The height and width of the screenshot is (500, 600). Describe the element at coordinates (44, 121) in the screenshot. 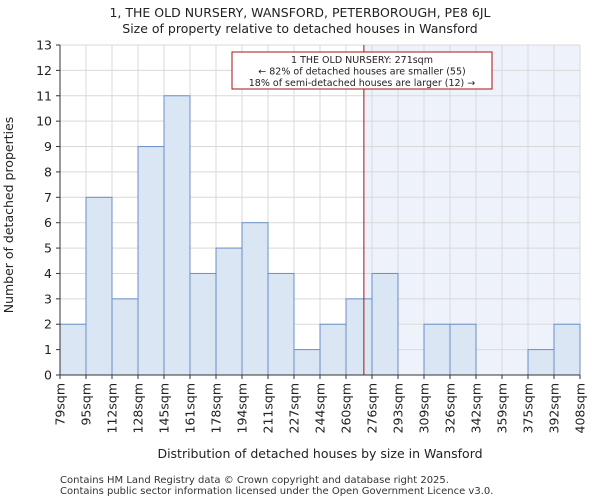

I see `y-tick-label-10: 10` at that location.